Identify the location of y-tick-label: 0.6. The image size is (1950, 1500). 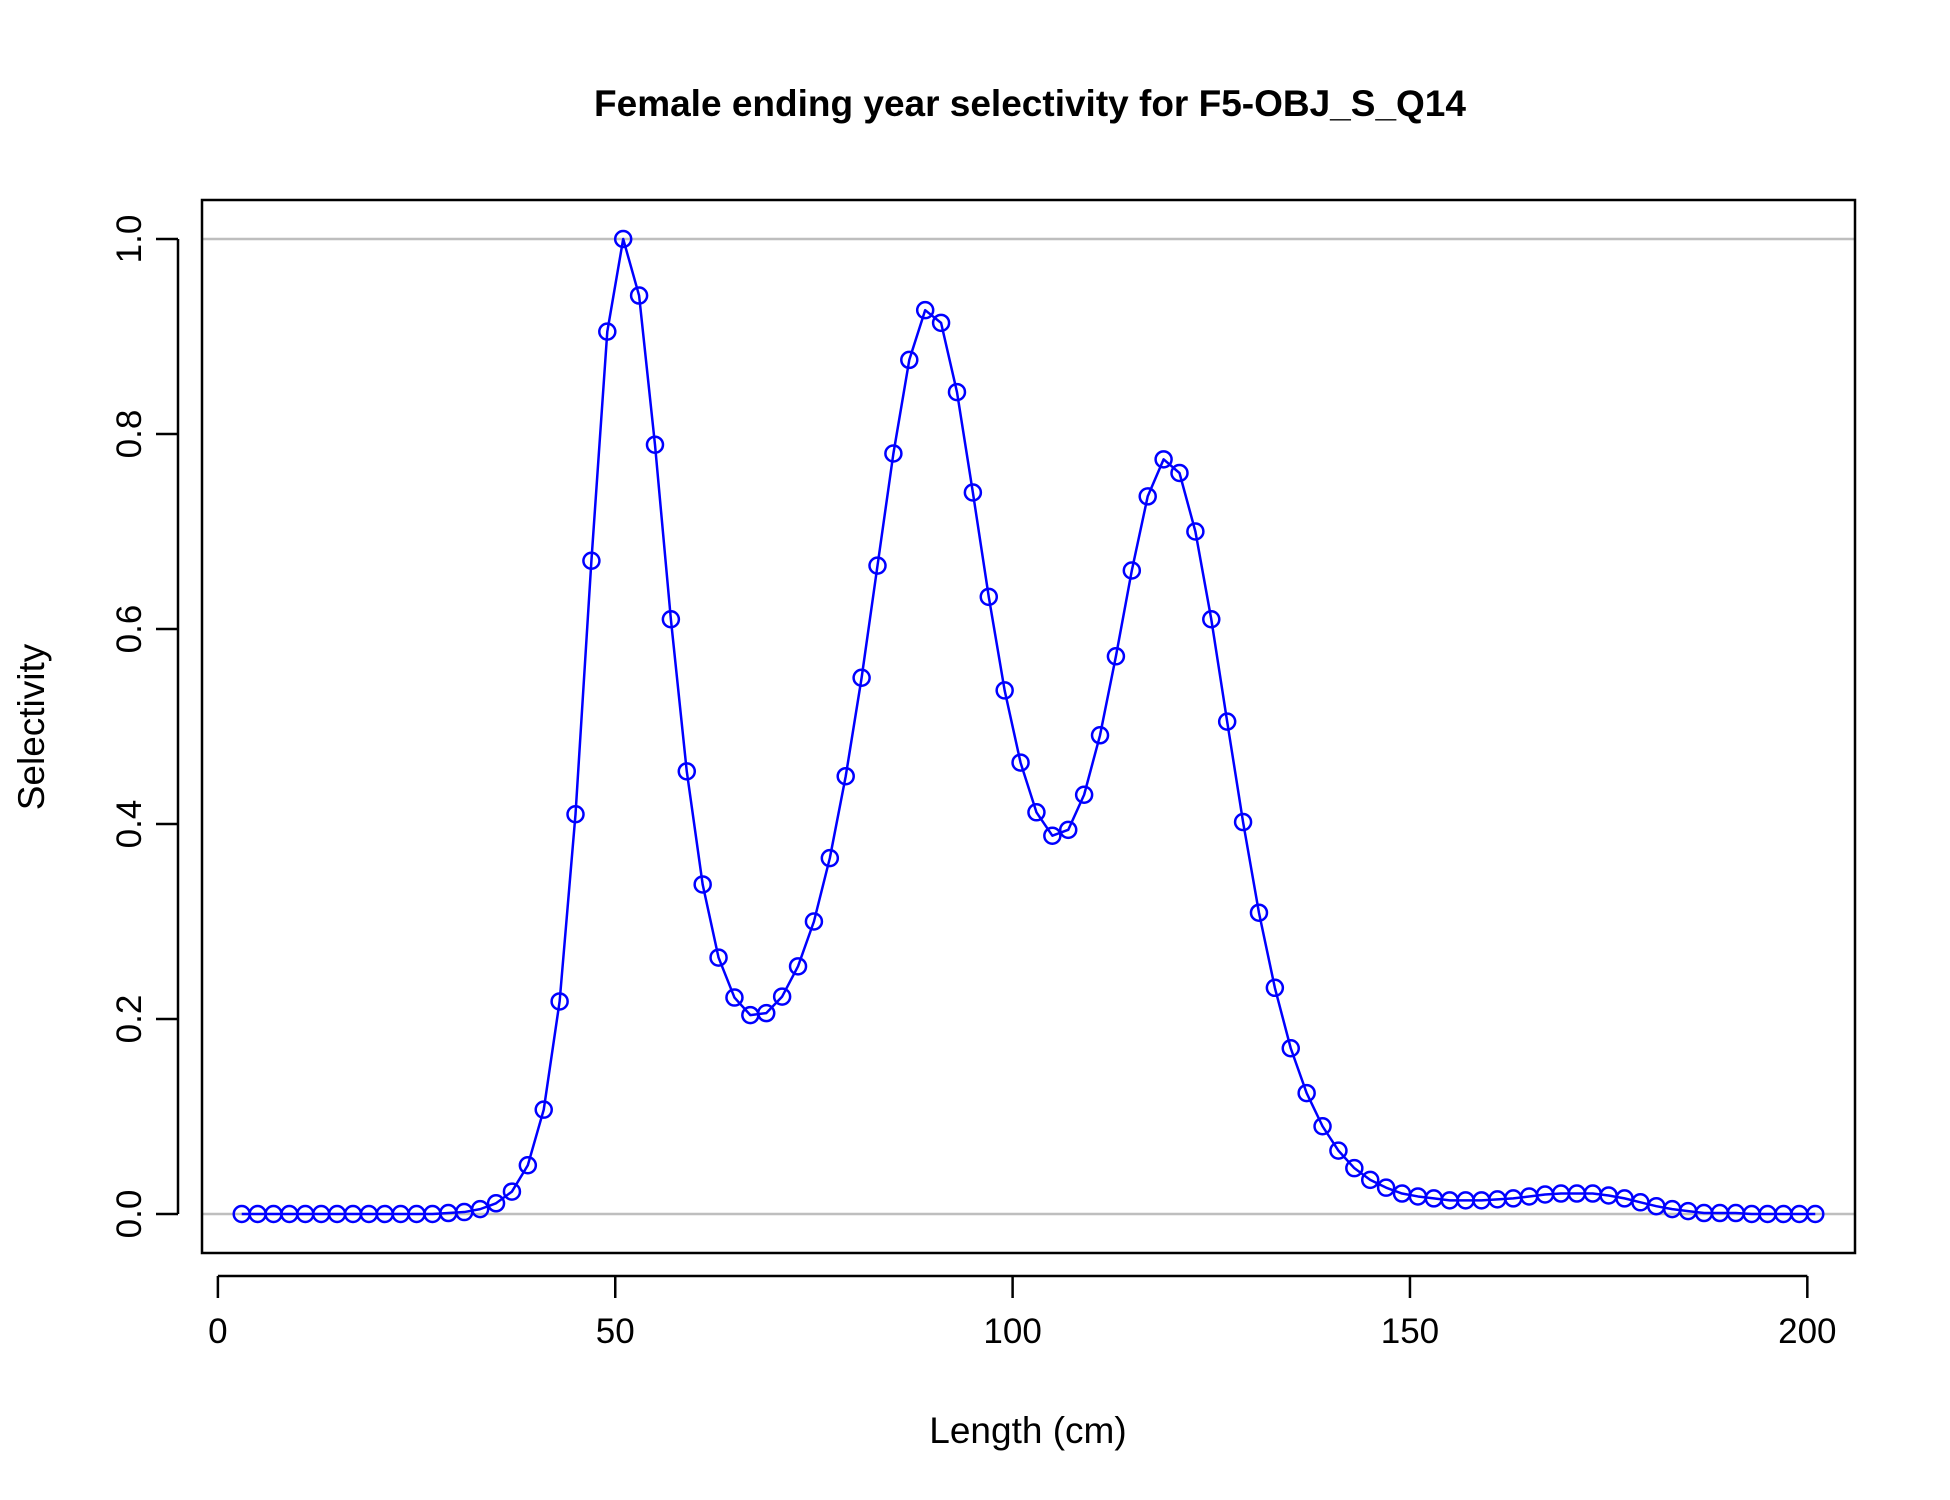
(129, 629).